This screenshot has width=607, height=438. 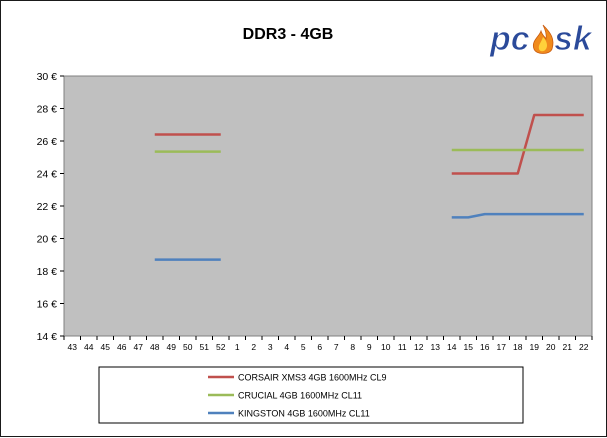 What do you see at coordinates (319, 347) in the screenshot?
I see `x-tick-label: 6` at bounding box center [319, 347].